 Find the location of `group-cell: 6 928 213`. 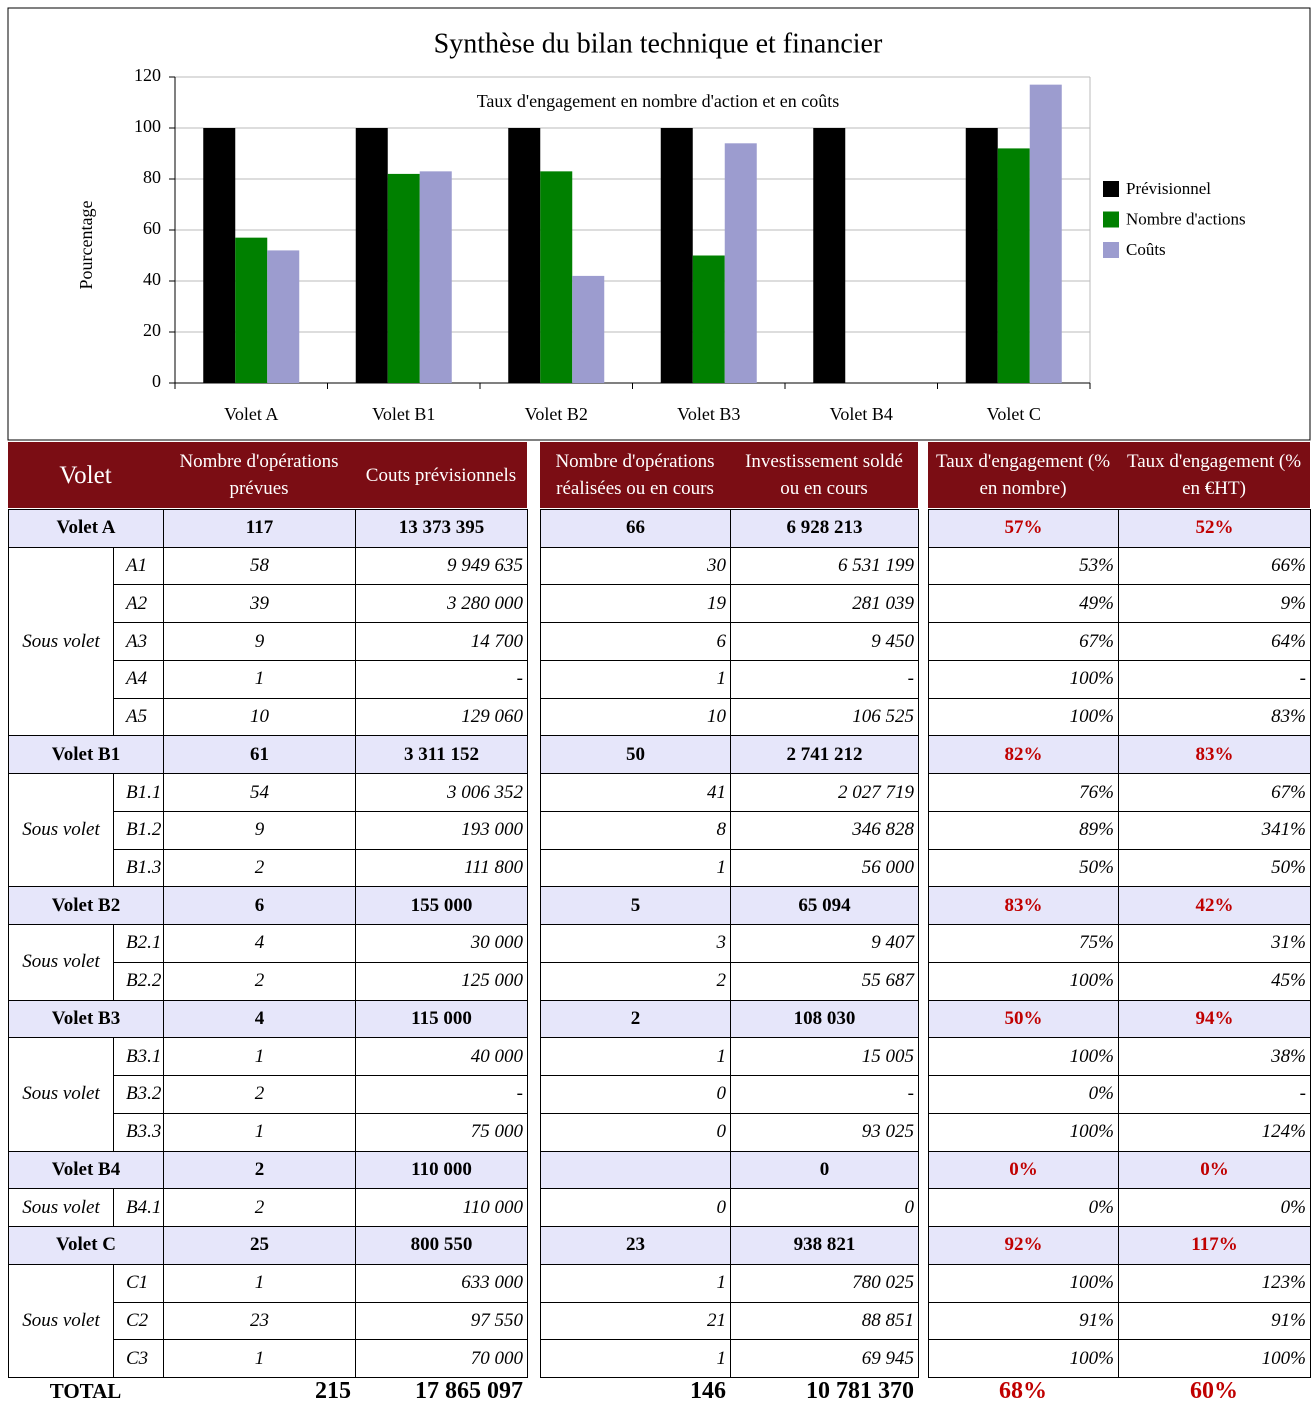

group-cell: 6 928 213 is located at coordinates (824, 528).